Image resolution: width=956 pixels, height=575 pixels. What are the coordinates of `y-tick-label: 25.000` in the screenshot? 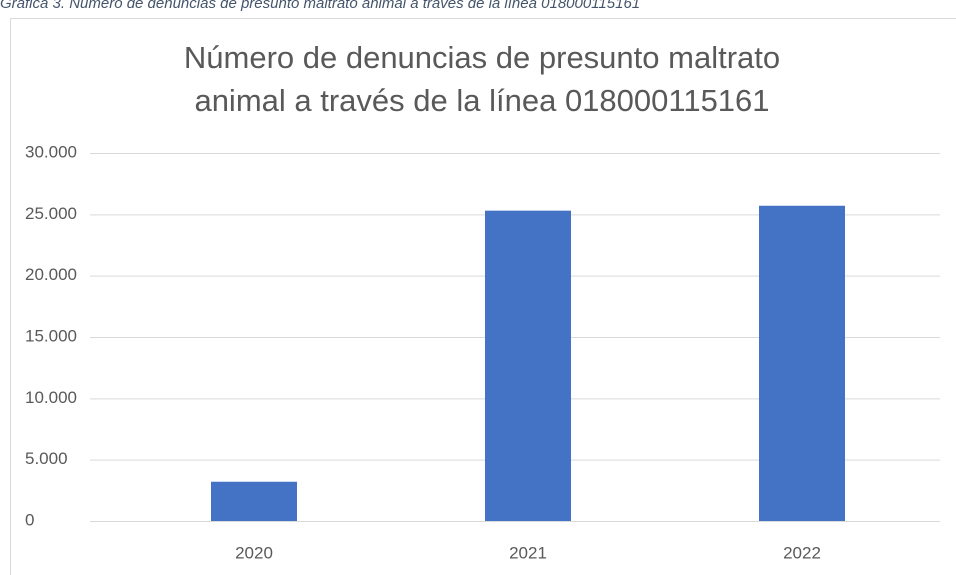 It's located at (51, 213).